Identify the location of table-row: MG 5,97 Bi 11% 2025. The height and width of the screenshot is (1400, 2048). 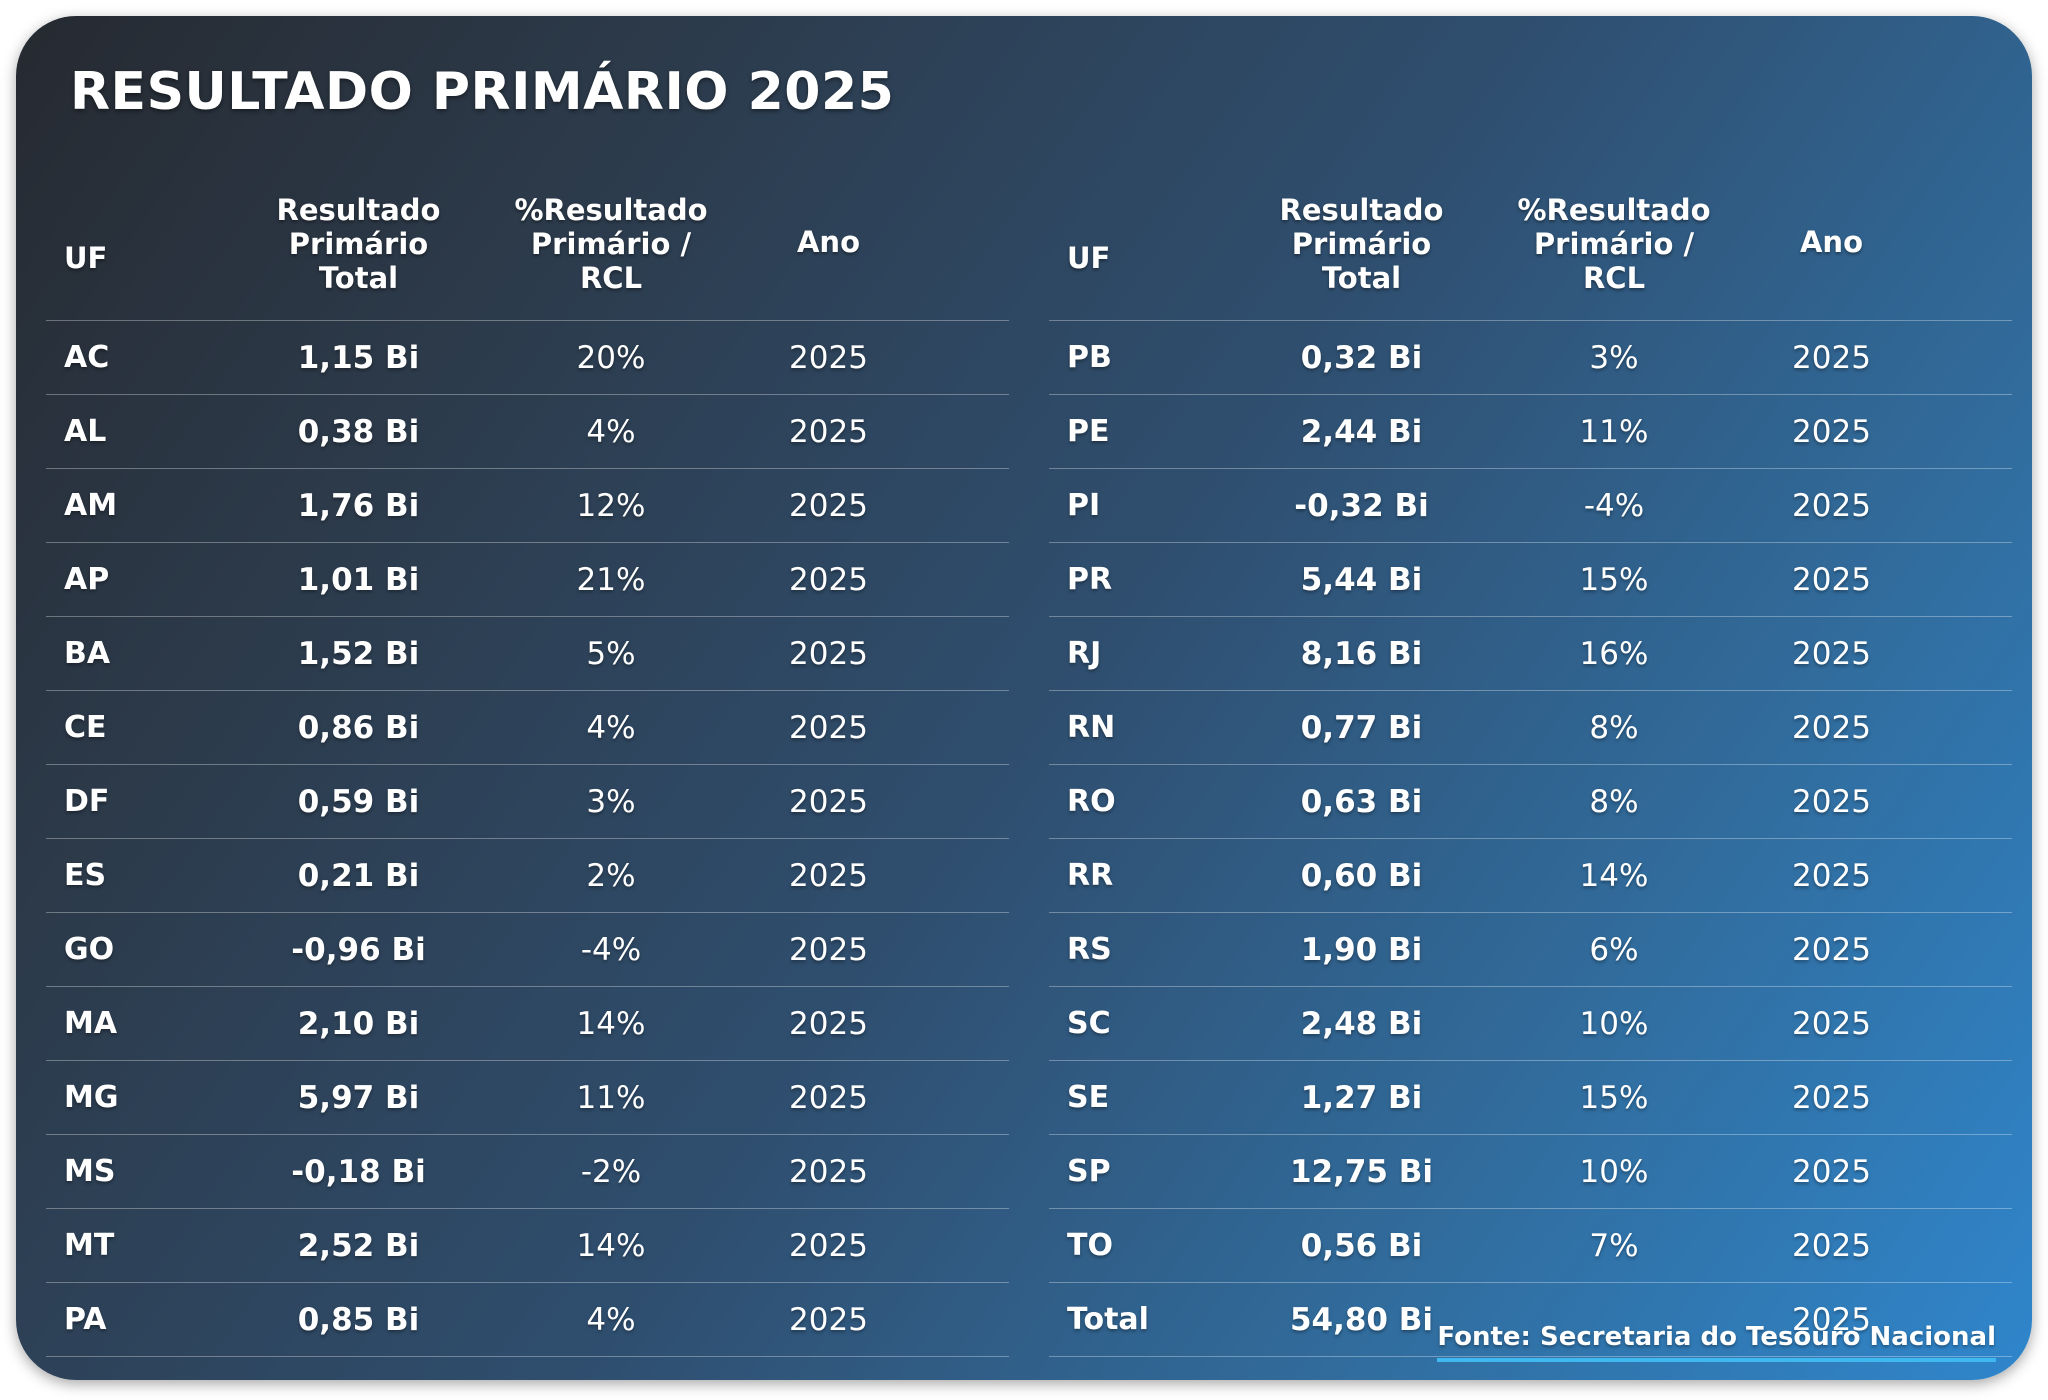
(527, 1097).